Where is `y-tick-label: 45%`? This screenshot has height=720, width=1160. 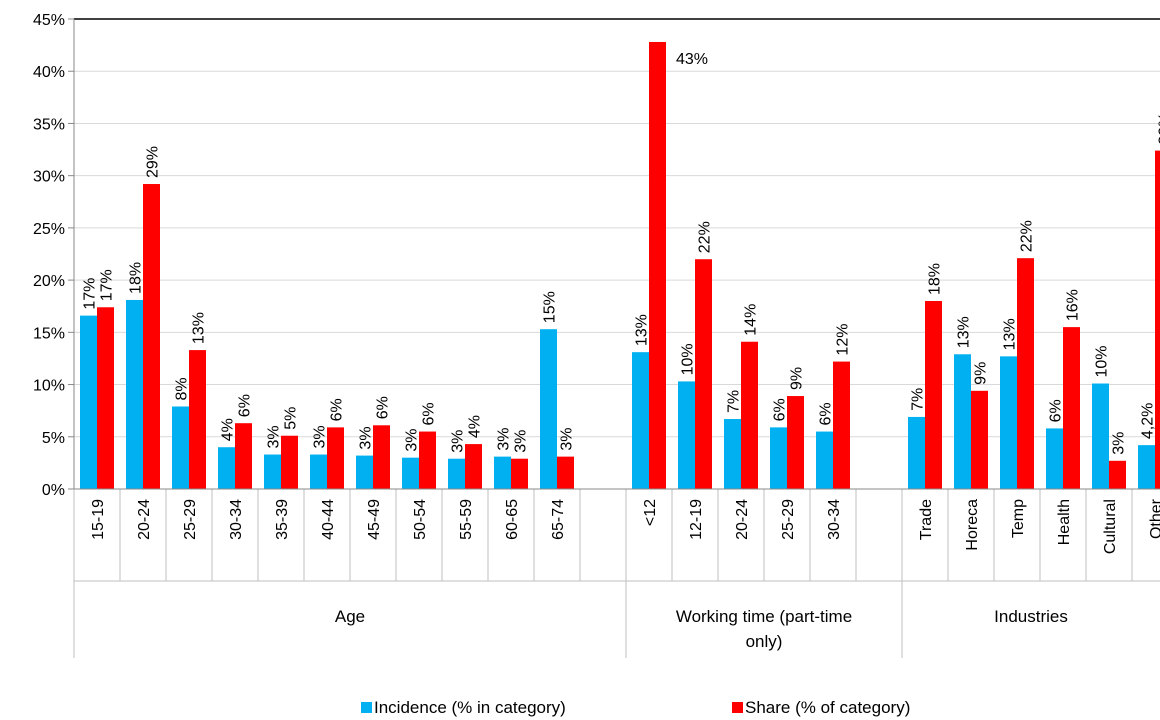
y-tick-label: 45% is located at coordinates (49, 20).